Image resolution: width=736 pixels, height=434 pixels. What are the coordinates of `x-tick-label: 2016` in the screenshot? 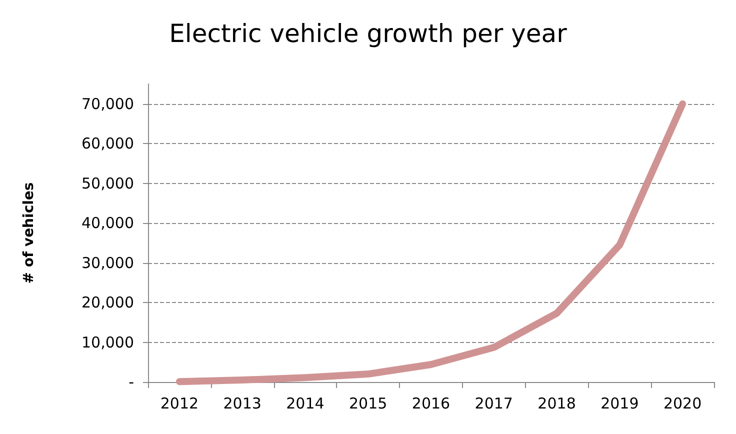 It's located at (431, 403).